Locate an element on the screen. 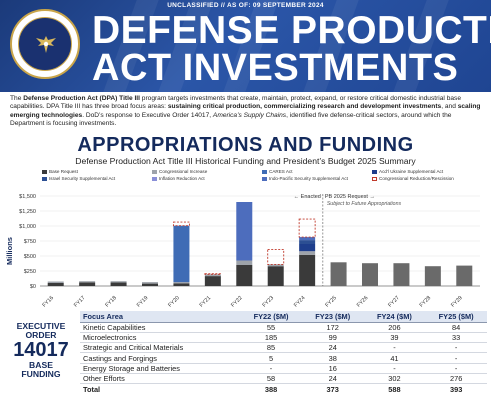  x-tick-label: FY17 is located at coordinates (80, 302).